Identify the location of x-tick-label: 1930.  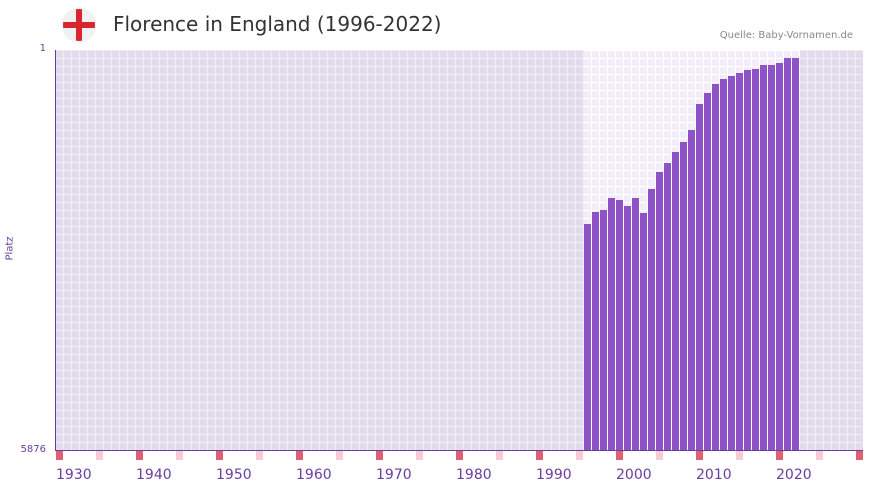
(74, 475).